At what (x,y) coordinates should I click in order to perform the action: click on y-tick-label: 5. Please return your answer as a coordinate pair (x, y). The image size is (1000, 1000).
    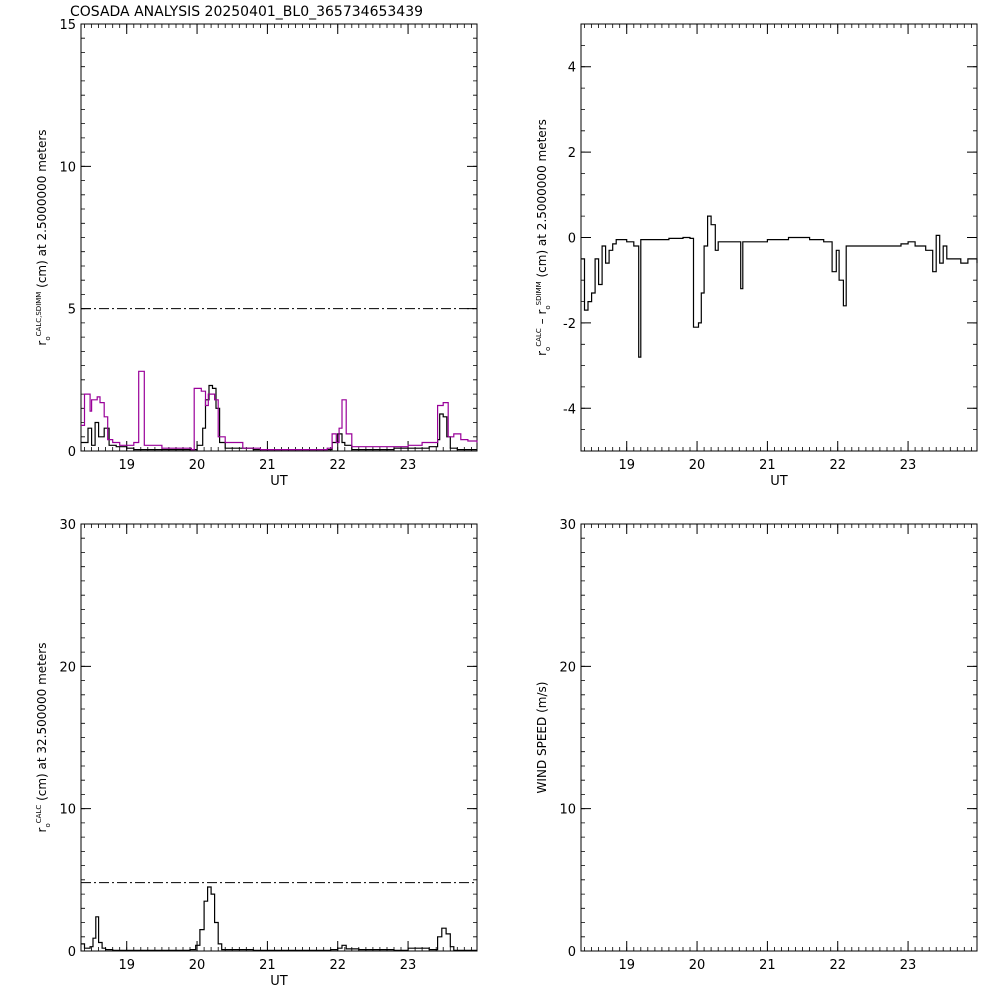
    Looking at the image, I should click on (72, 310).